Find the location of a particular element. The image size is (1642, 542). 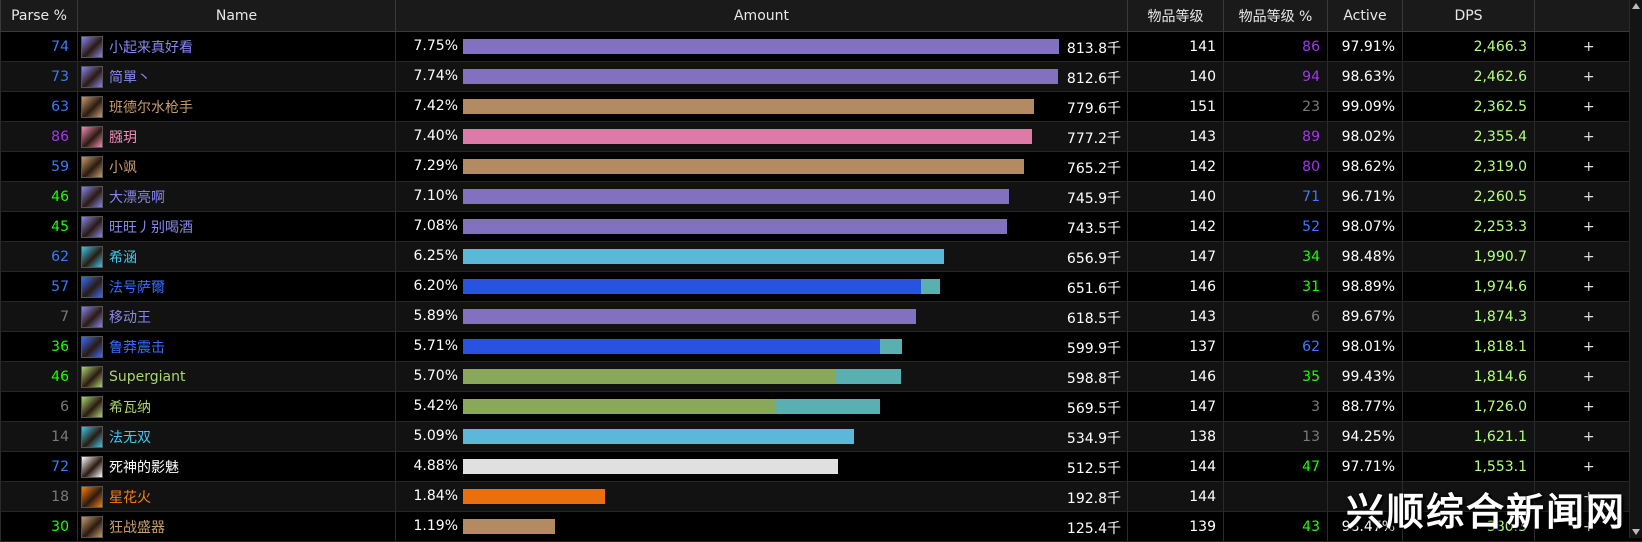

player-name-cell: 星花火 is located at coordinates (237, 497).